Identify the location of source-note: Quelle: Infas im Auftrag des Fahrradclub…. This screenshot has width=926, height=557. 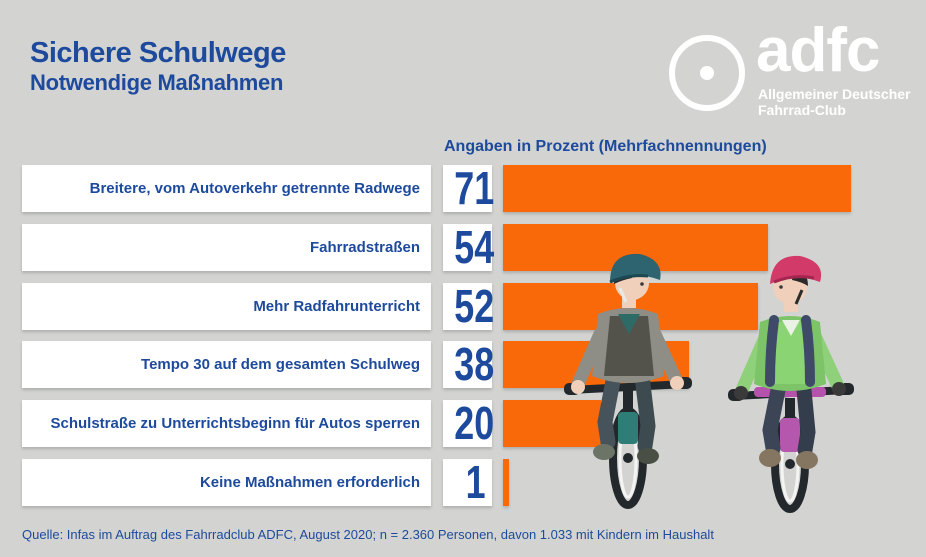
(368, 534).